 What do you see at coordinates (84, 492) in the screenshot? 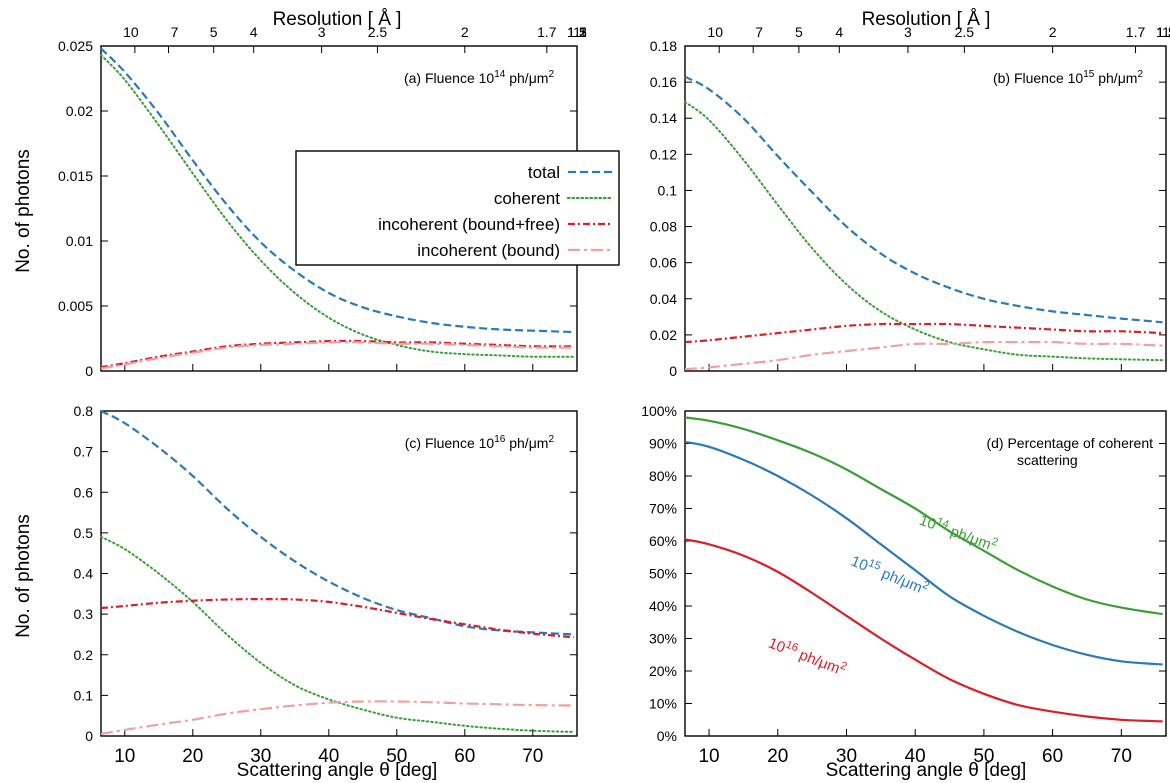
I see `y-tick-label: 0.6` at bounding box center [84, 492].